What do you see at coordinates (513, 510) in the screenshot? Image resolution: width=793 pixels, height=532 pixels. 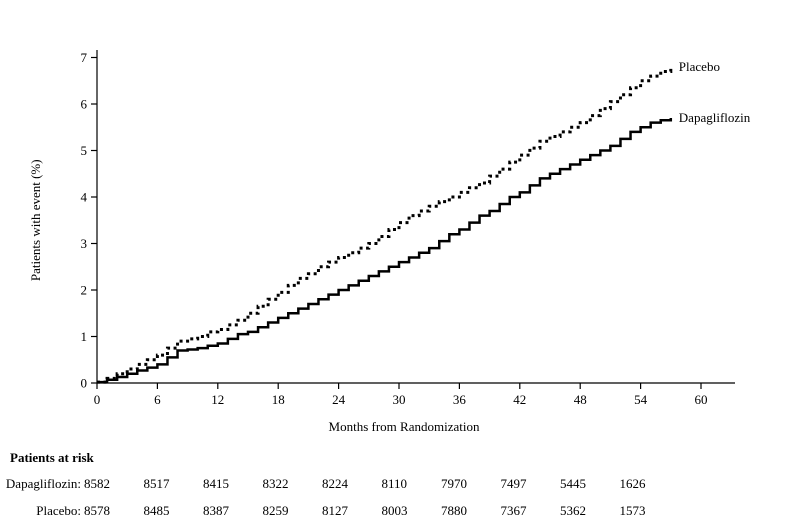 I see `risk-count: 7367` at bounding box center [513, 510].